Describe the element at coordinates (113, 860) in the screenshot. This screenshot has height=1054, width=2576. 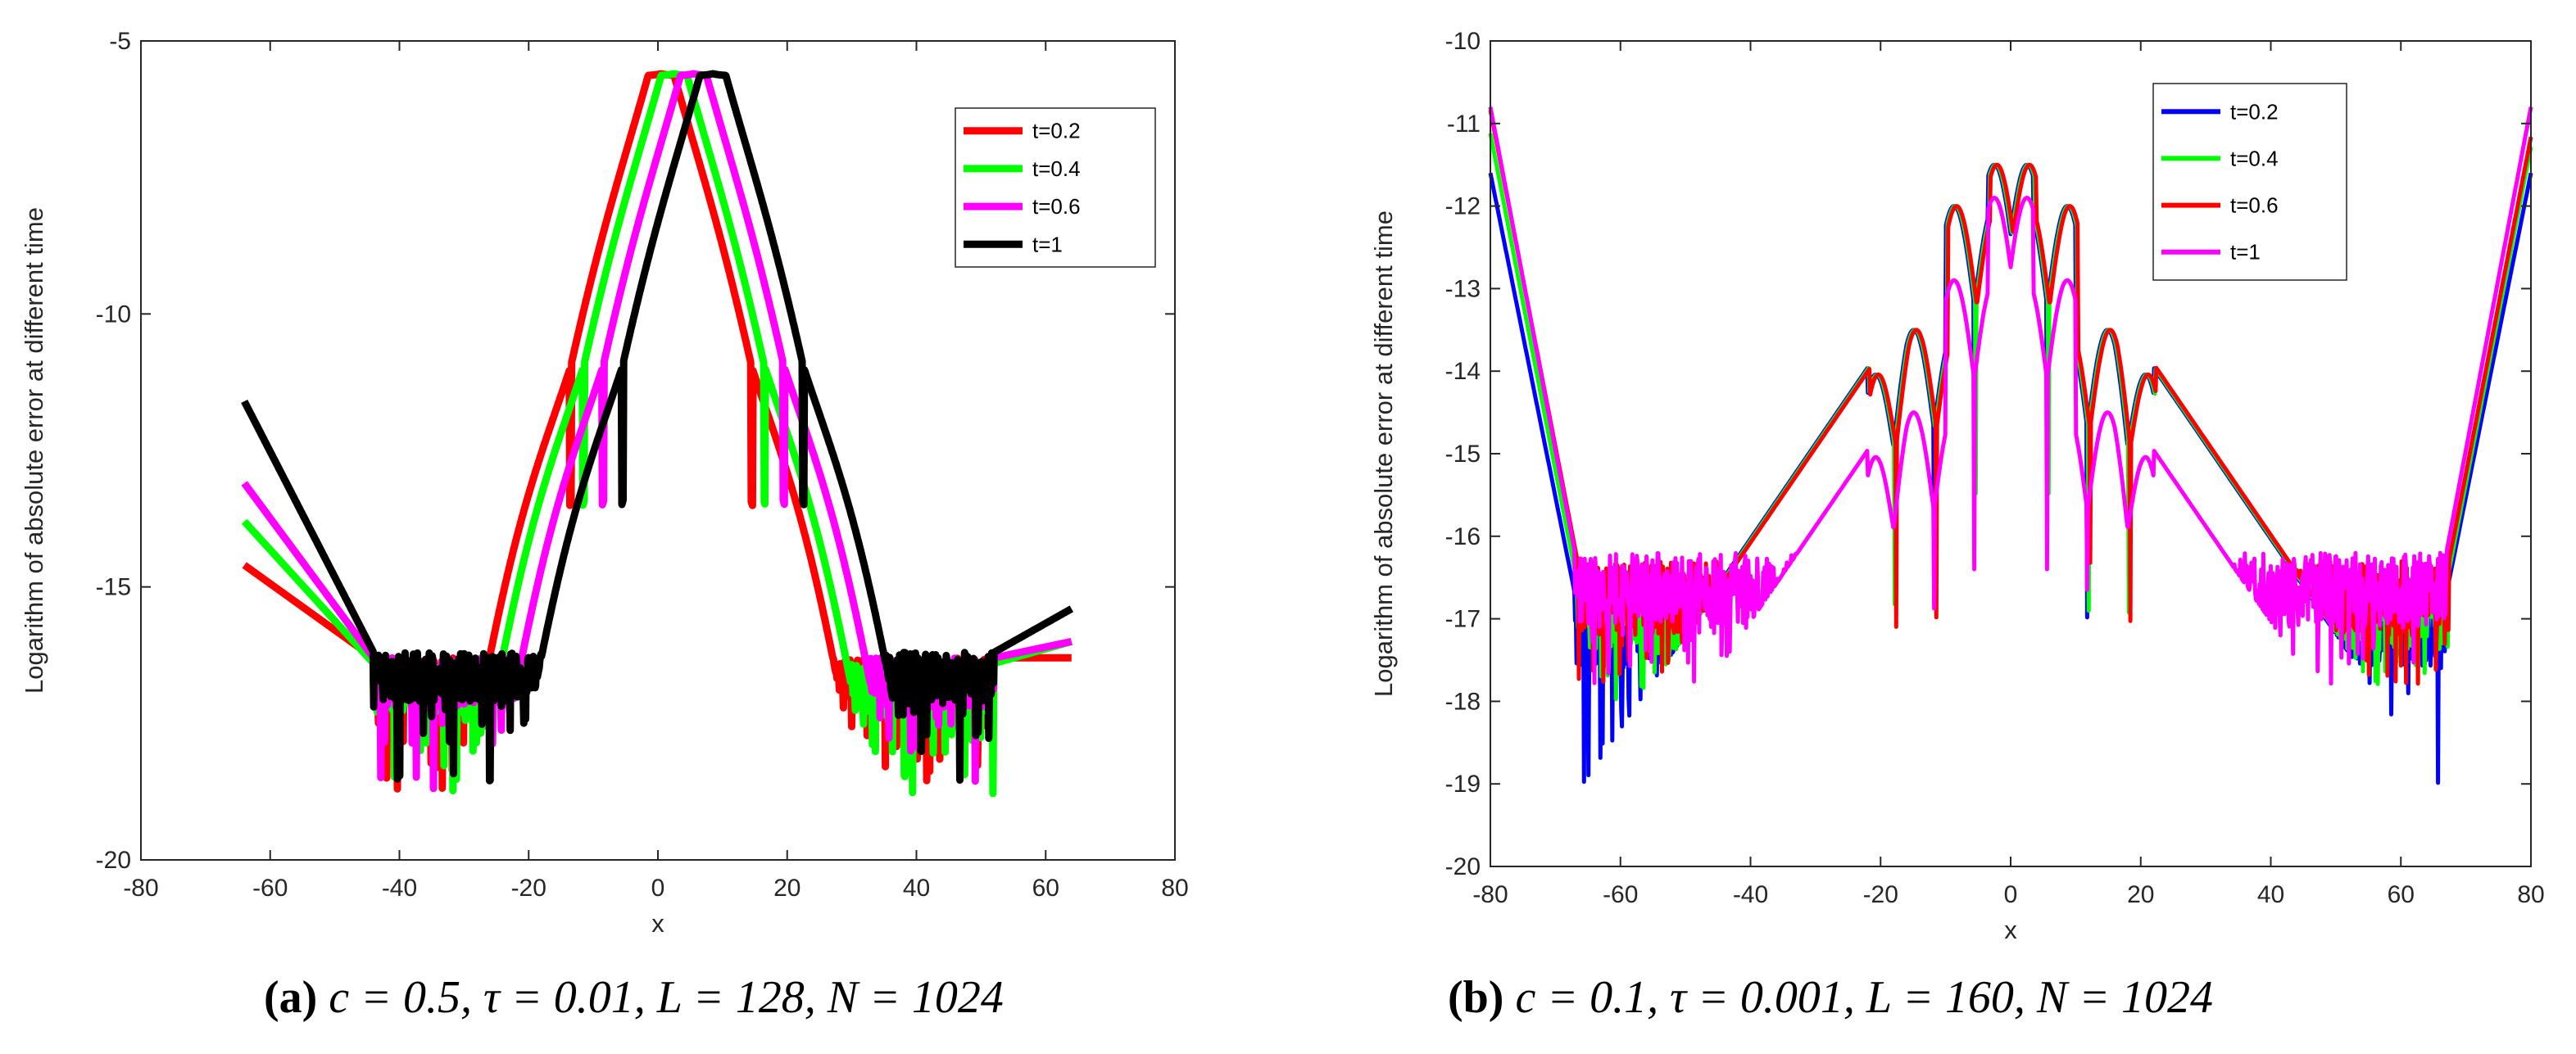
I see `panel-a-ytick-label: -20` at that location.